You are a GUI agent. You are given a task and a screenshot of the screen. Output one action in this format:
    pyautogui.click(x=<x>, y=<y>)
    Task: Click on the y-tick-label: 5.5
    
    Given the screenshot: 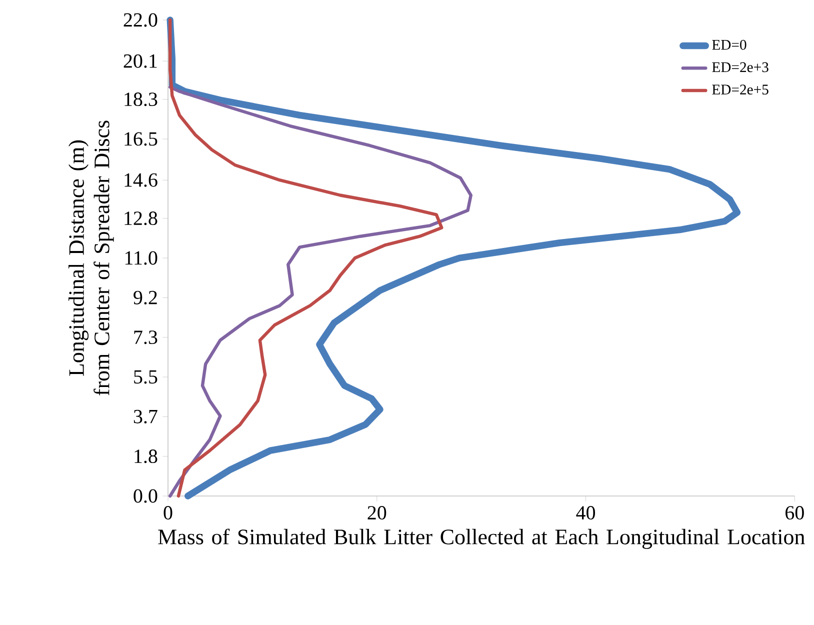 What is the action you would take?
    pyautogui.click(x=146, y=377)
    